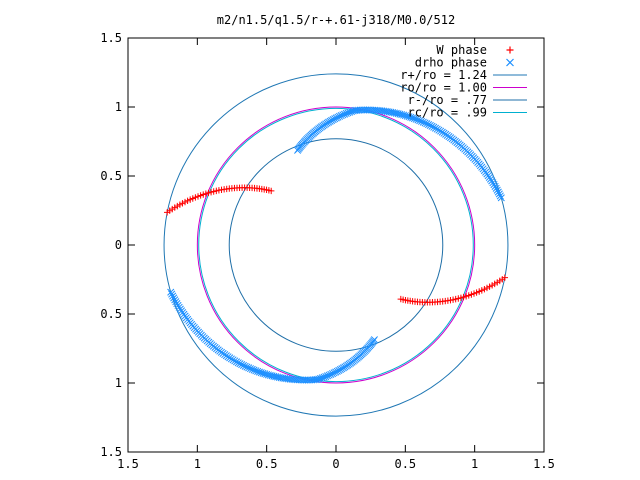 This screenshot has height=480, width=640. What do you see at coordinates (443, 88) in the screenshot?
I see `legend-label: ro/ro = 1.00` at bounding box center [443, 88].